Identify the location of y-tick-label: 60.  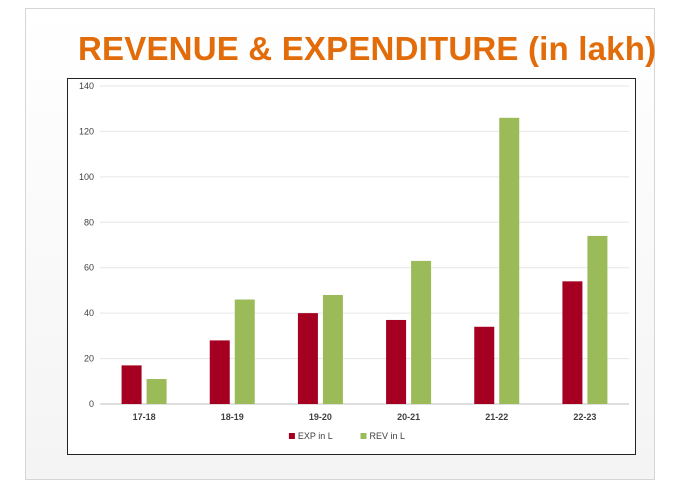
(89, 268).